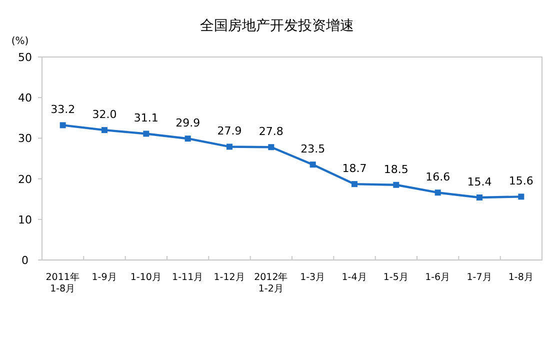 The height and width of the screenshot is (337, 554). Describe the element at coordinates (104, 115) in the screenshot. I see `data-label: 32.0` at that location.